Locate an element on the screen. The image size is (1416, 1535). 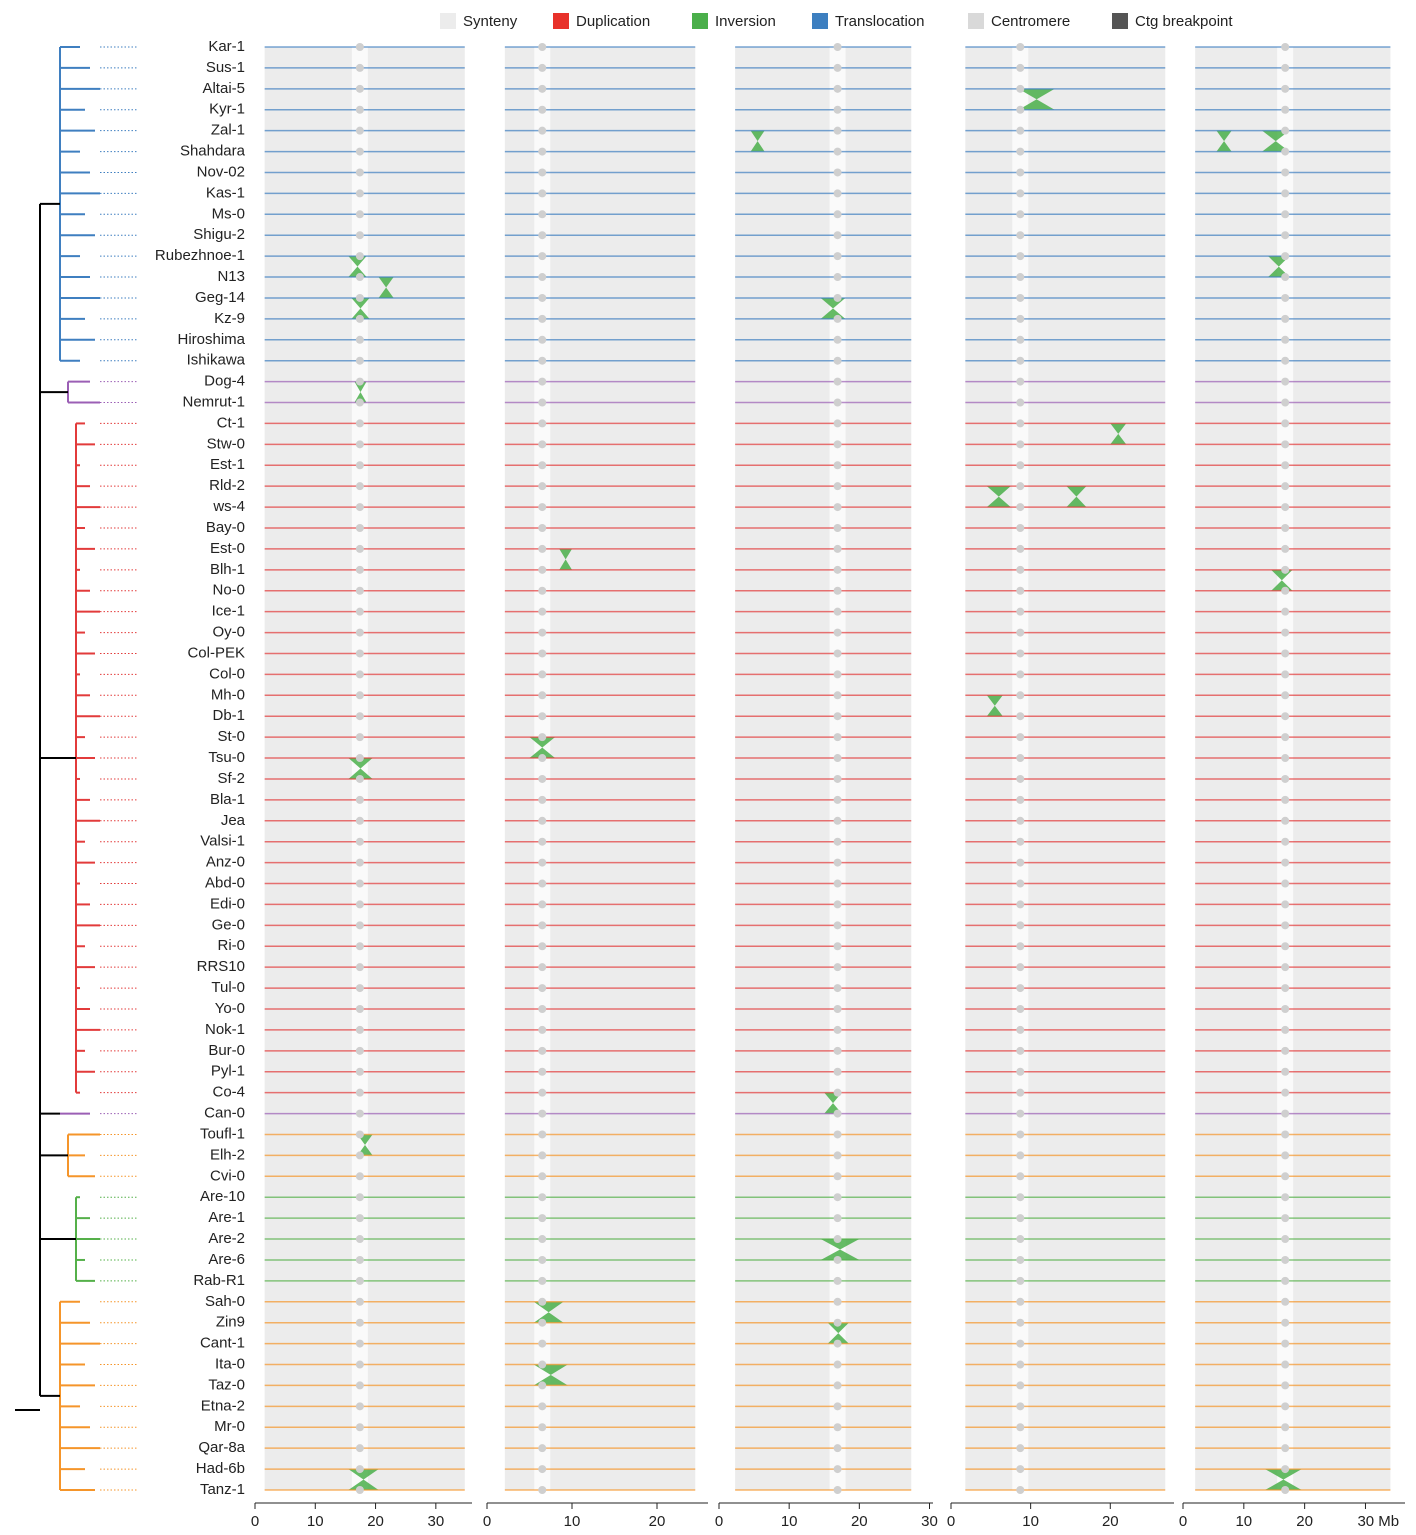
accession-label: Ice-1 is located at coordinates (228, 611).